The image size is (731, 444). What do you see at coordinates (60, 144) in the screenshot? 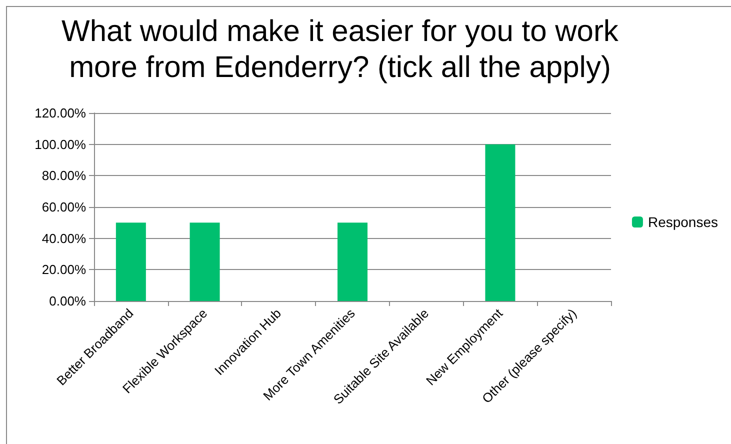
I see `y-tick-label: 100.00%` at bounding box center [60, 144].